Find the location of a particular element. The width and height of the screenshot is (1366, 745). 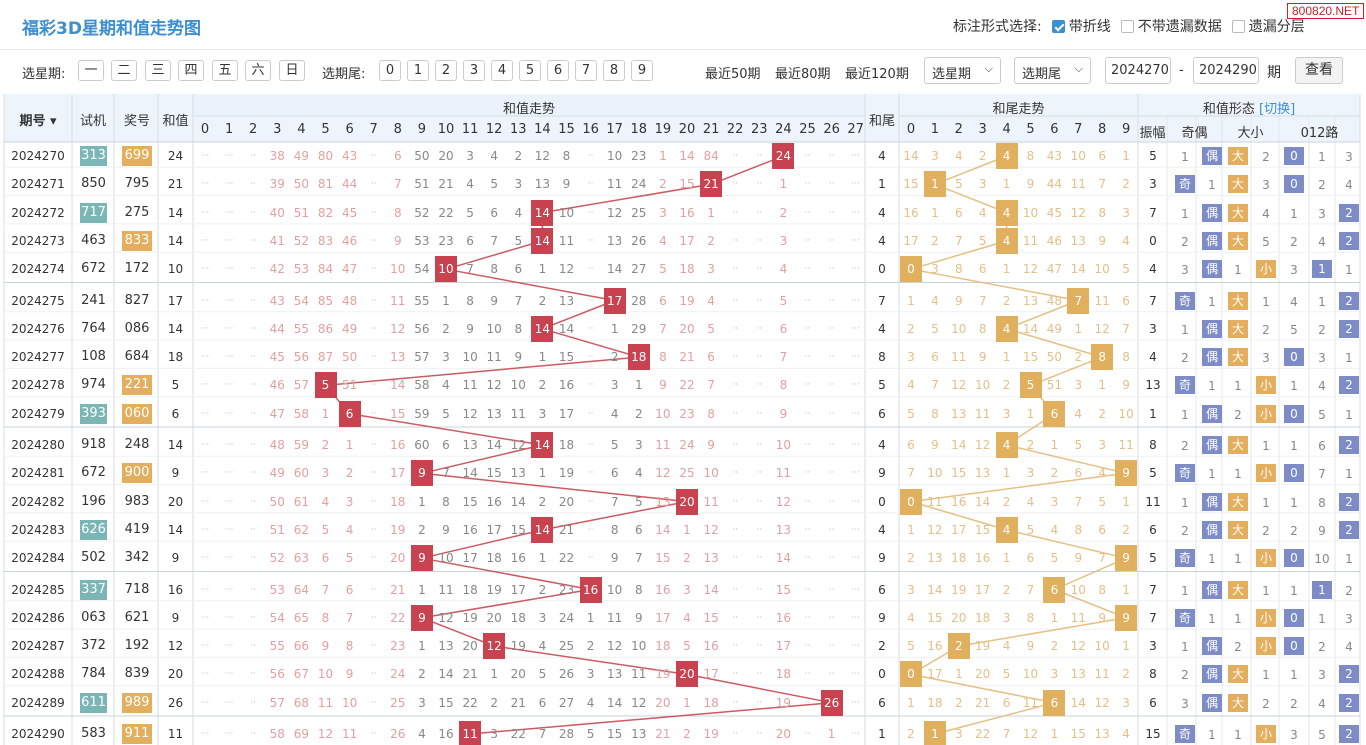

no-missing-checkbox is located at coordinates (1127, 26).